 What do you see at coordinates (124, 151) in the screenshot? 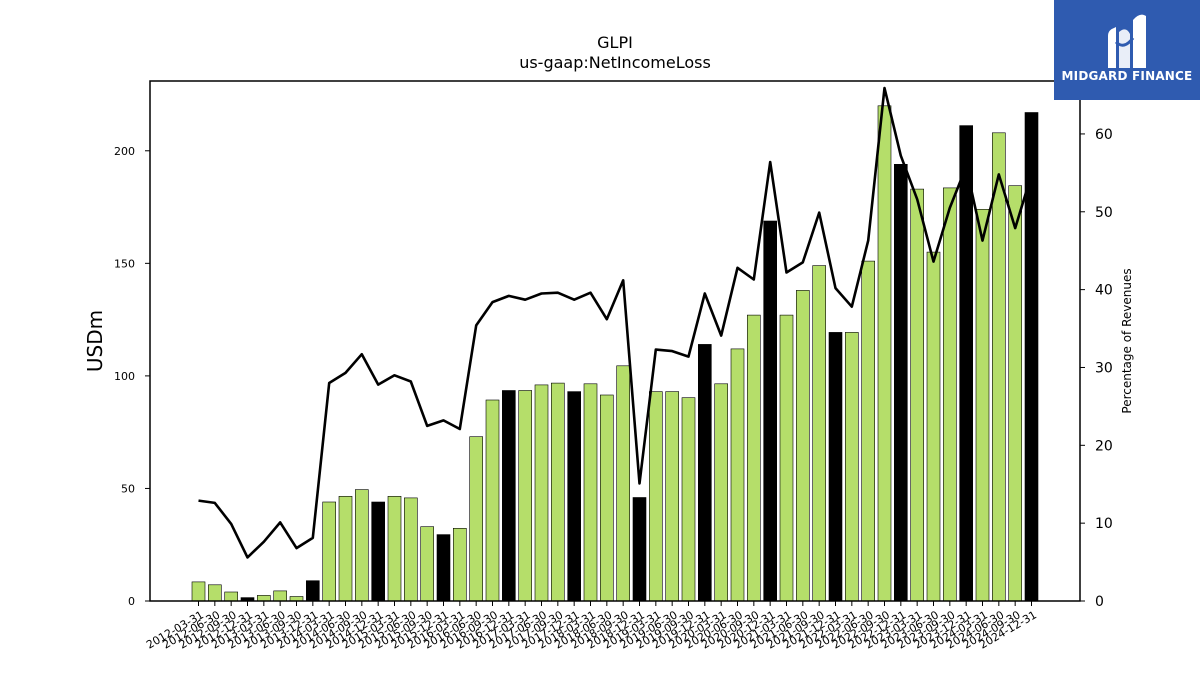
I see `y-tick-label-200: 200` at bounding box center [124, 151].